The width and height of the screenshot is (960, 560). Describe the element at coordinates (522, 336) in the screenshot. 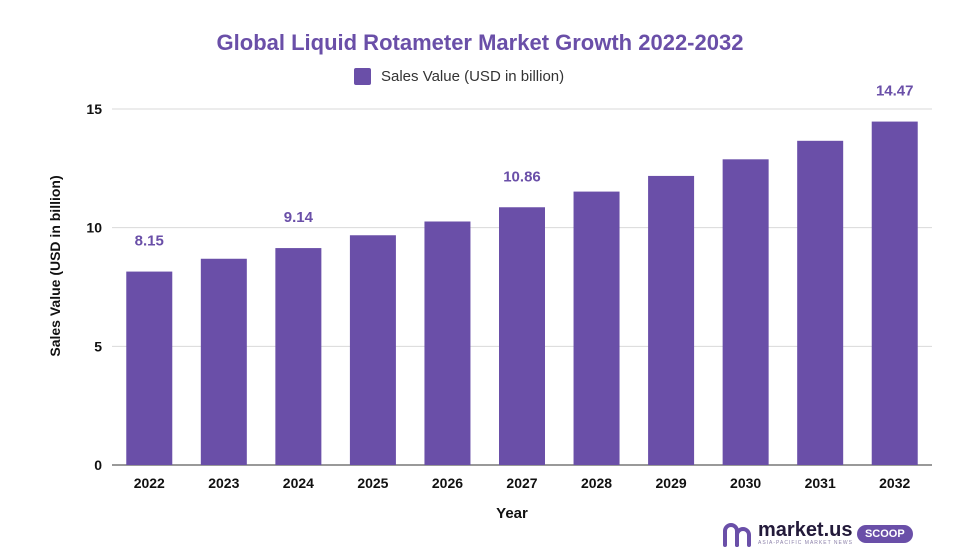

I see `bar-2027` at that location.